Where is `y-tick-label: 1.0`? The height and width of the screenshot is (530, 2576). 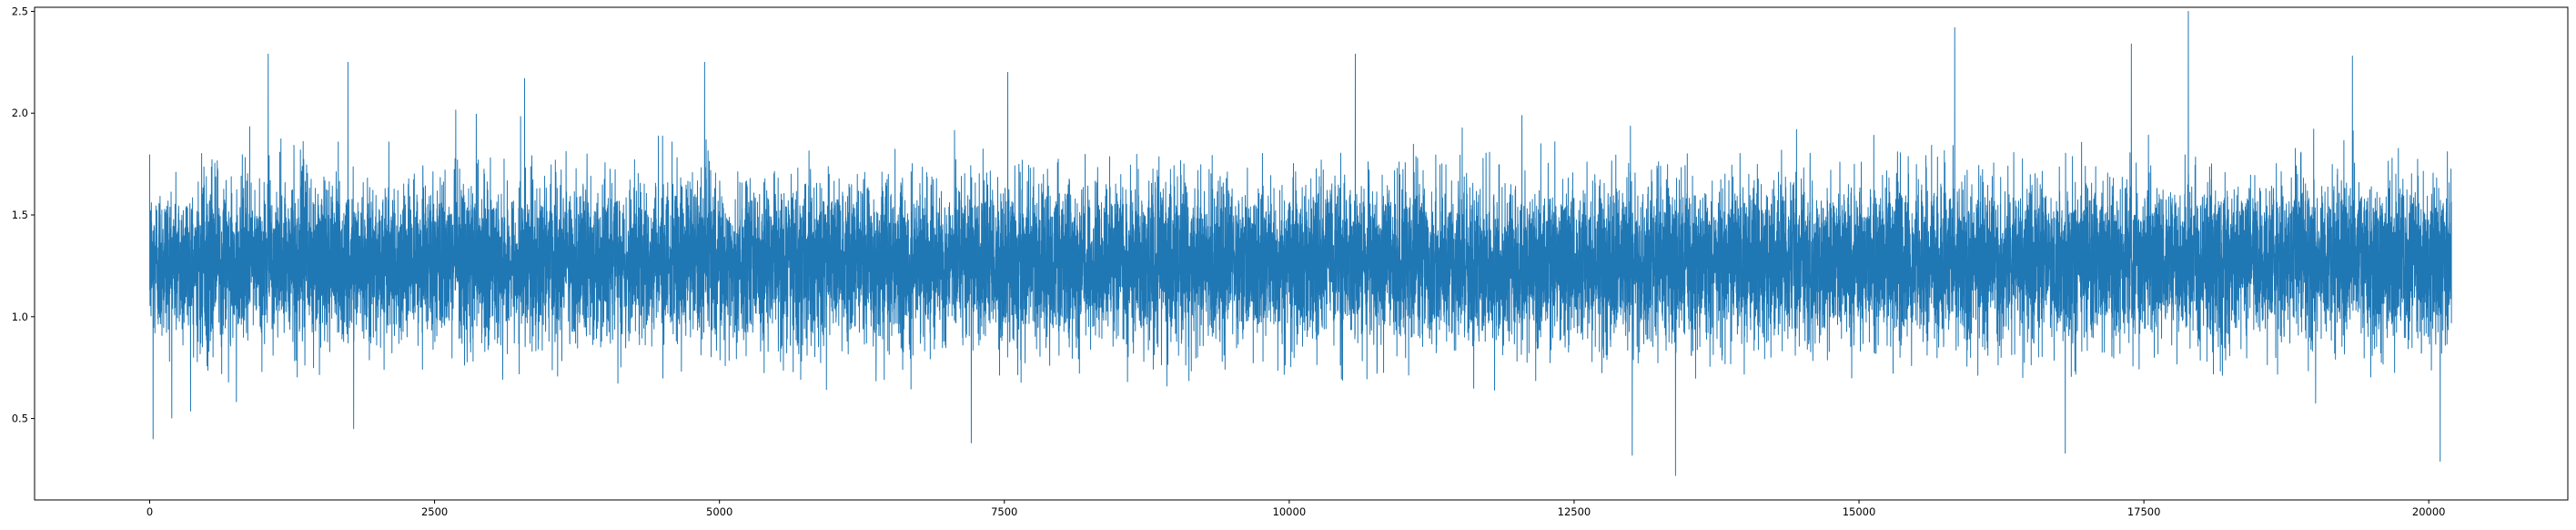
y-tick-label: 1.0 is located at coordinates (20, 317).